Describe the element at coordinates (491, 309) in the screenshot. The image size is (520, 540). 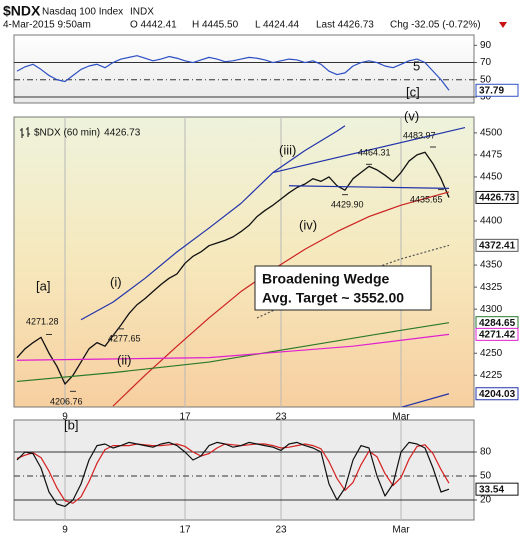
I see `y-tick-label: 4300` at that location.